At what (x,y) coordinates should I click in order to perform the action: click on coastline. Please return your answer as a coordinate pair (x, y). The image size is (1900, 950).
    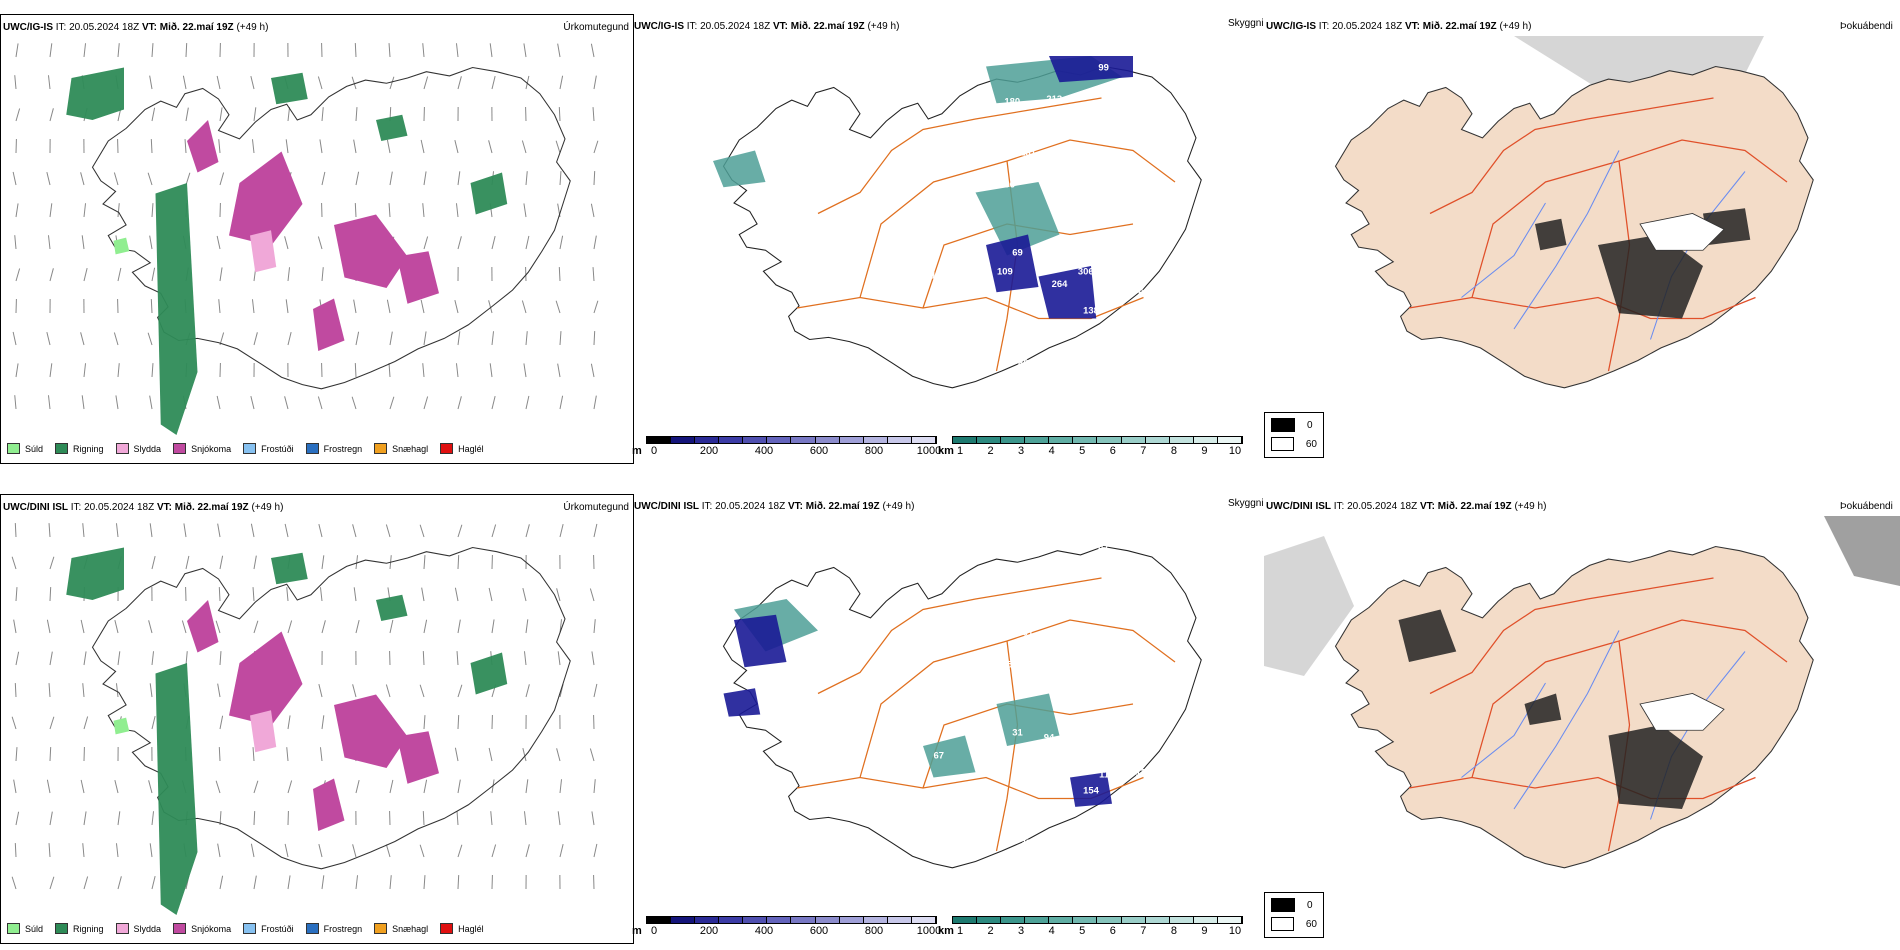
    Looking at the image, I should click on (962, 707).